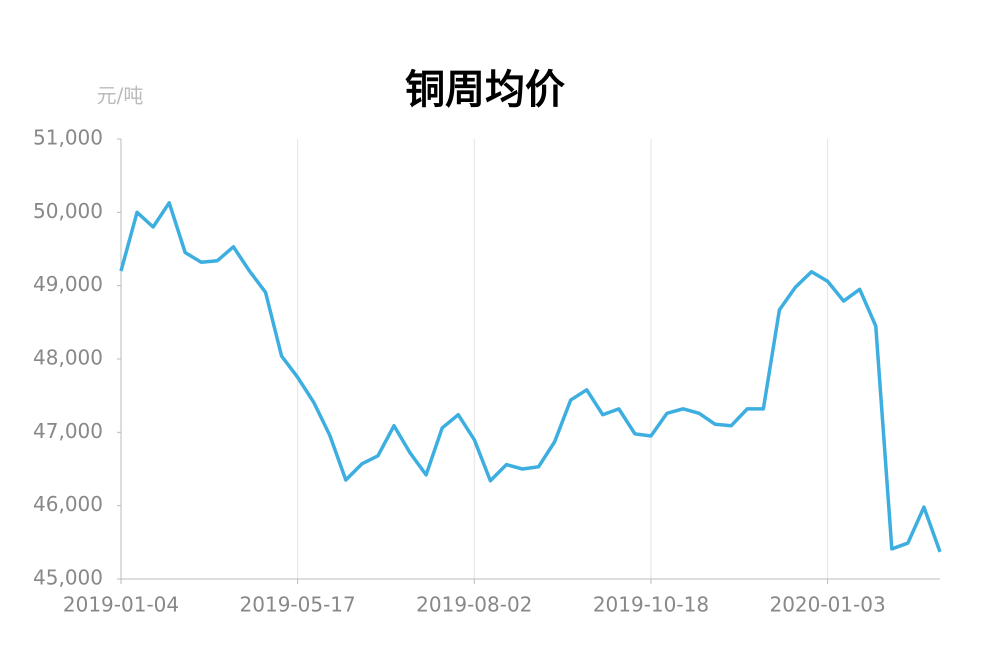 This screenshot has width=1000, height=664. What do you see at coordinates (68, 504) in the screenshot?
I see `y-tick-label: 46,000` at bounding box center [68, 504].